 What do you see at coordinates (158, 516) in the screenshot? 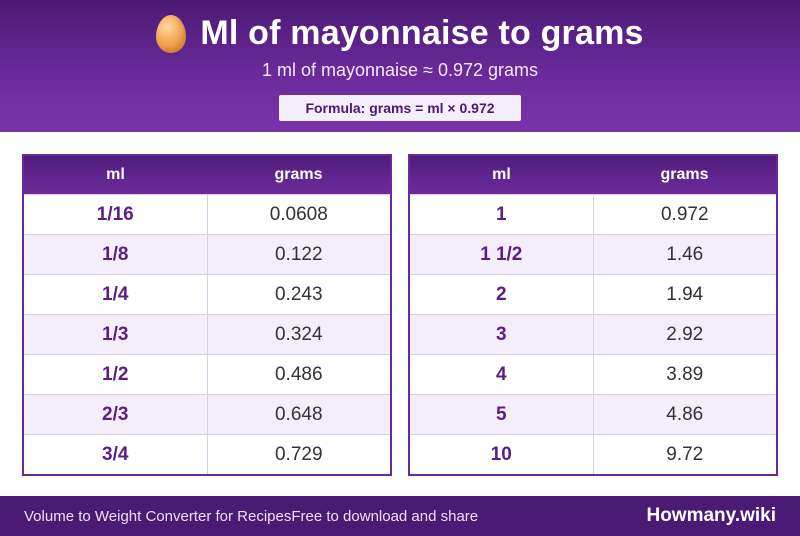
I see `footer-tagline: Volume to Weight Converter for Recipes` at bounding box center [158, 516].